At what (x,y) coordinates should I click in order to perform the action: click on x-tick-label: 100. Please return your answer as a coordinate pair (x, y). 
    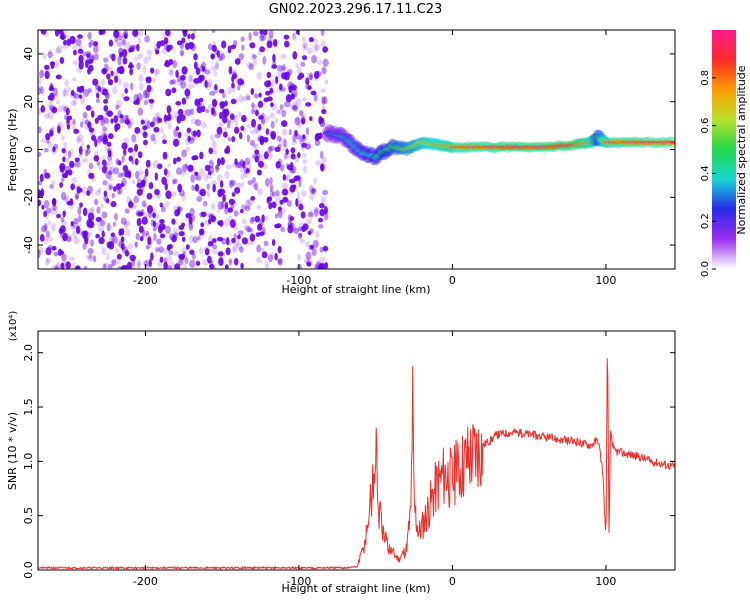
    Looking at the image, I should click on (605, 280).